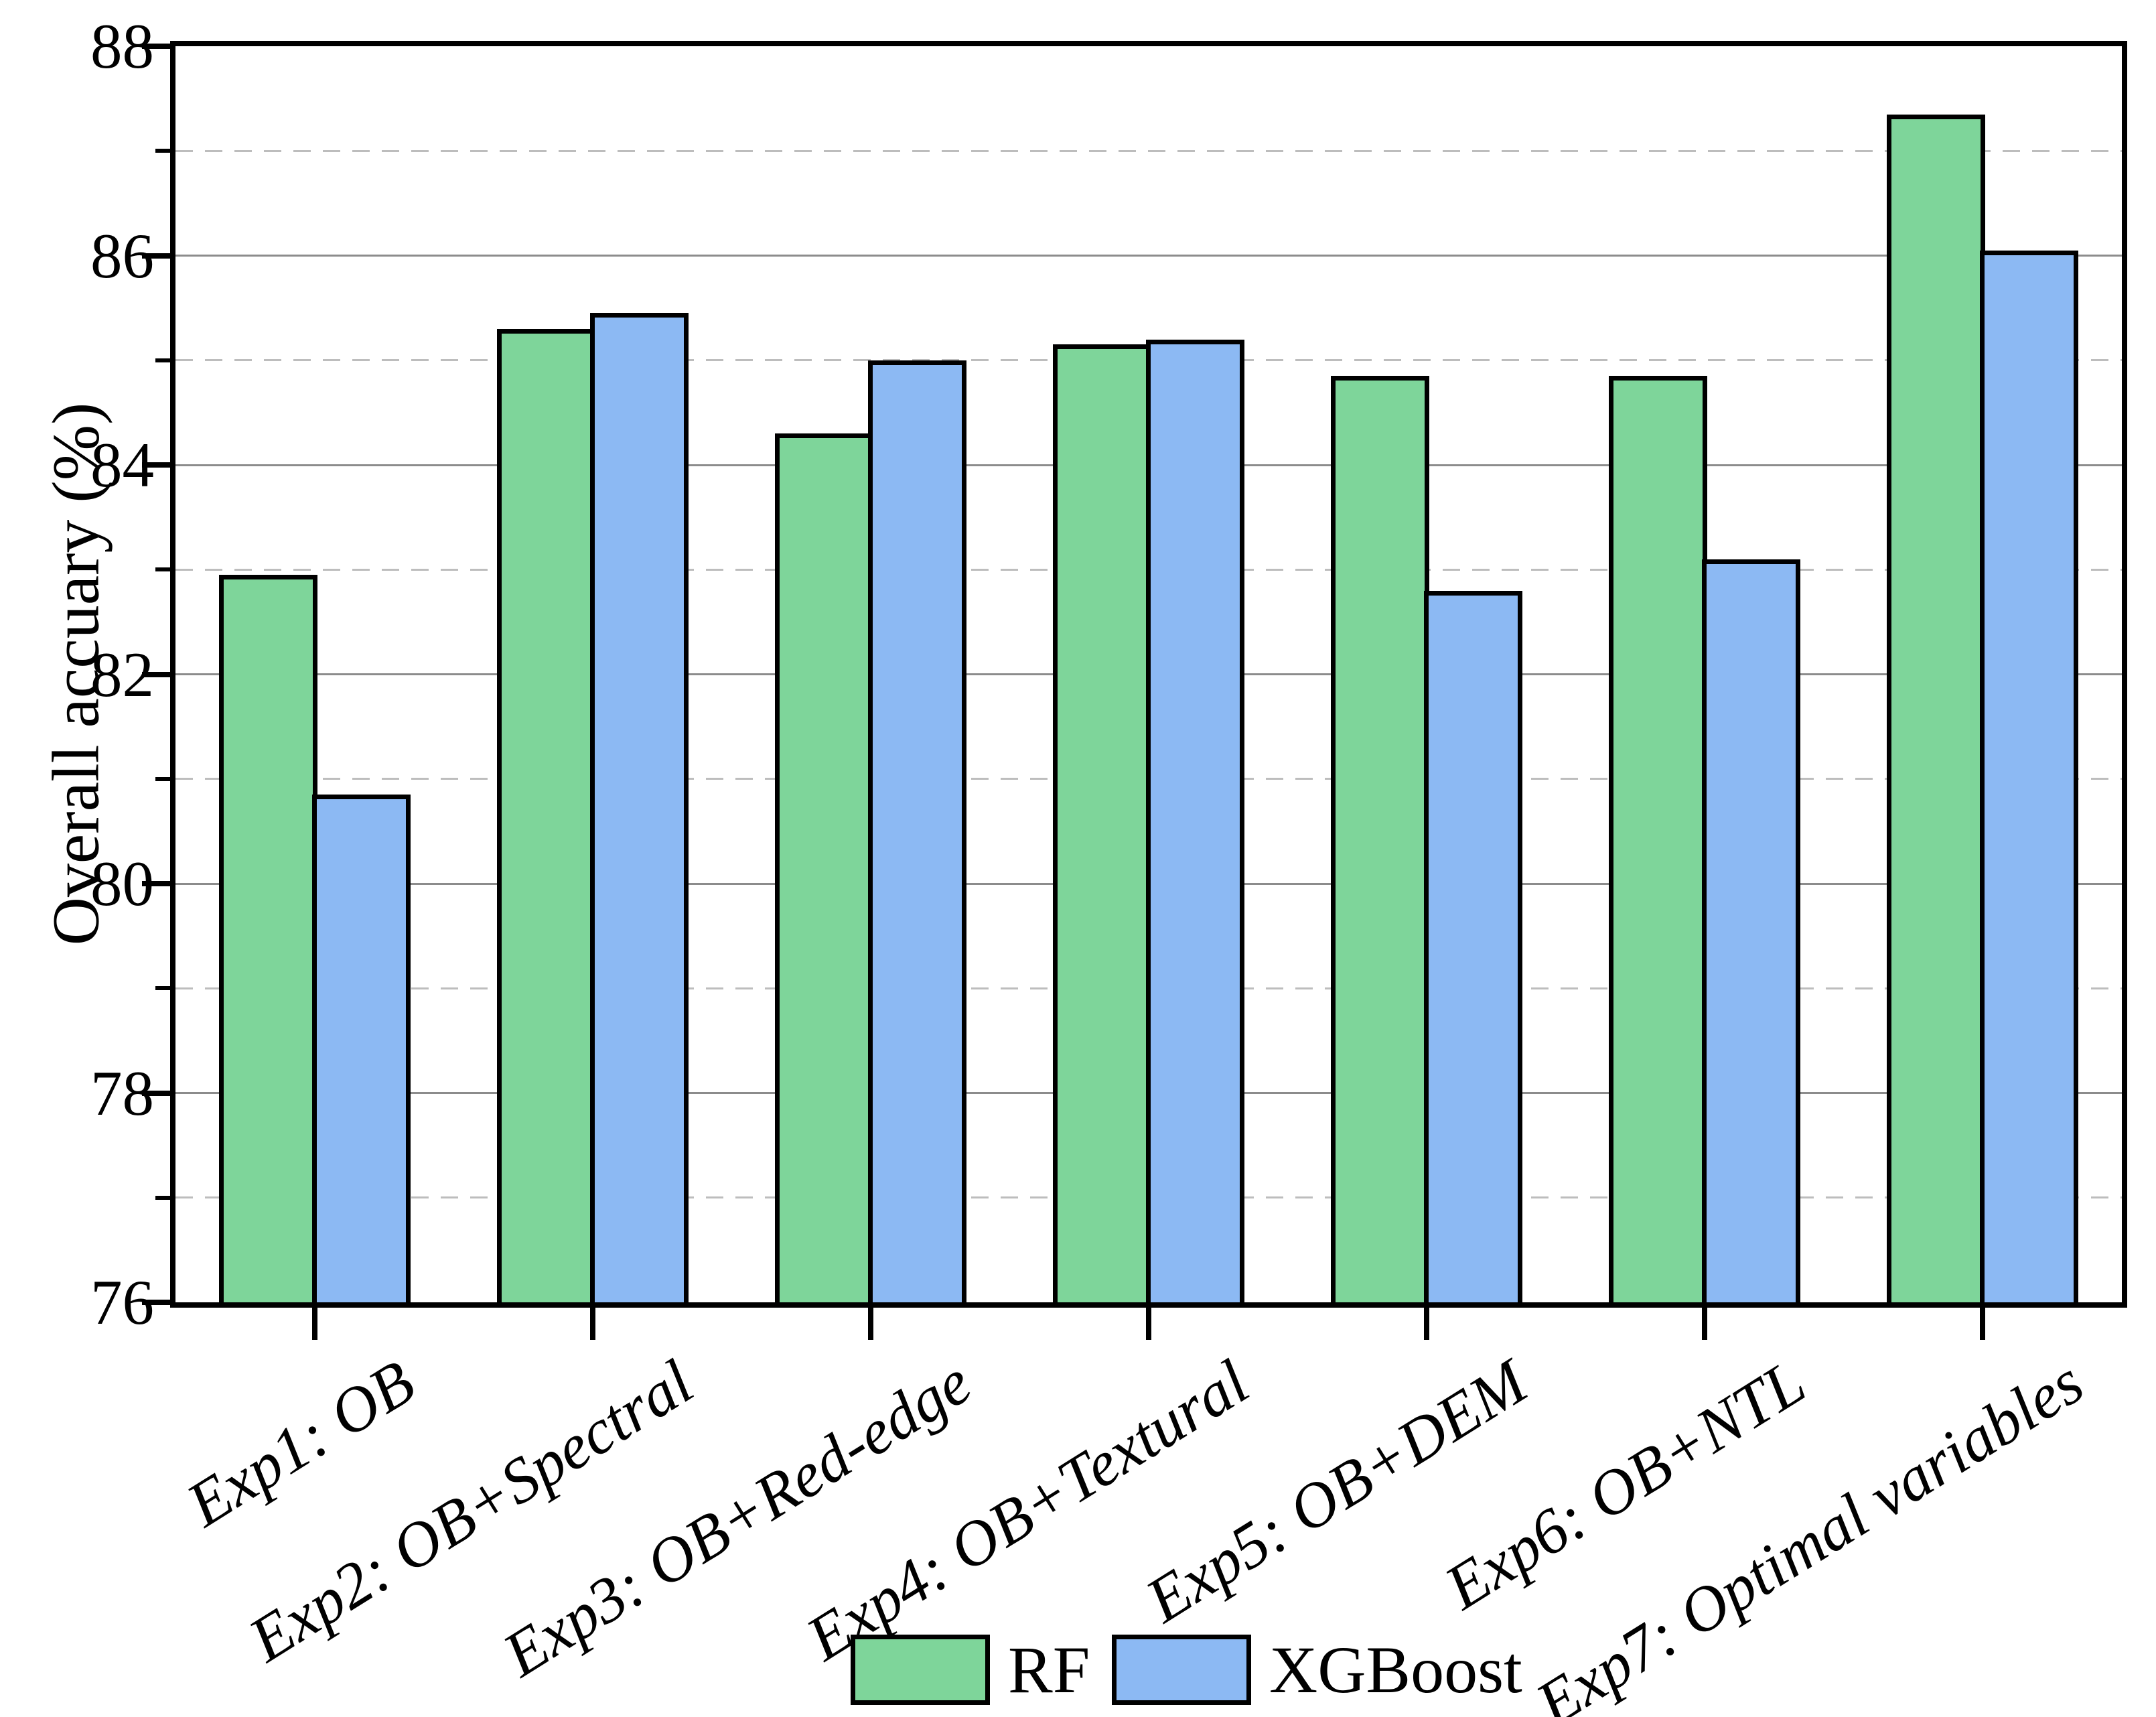  Describe the element at coordinates (122, 883) in the screenshot. I see `y-tick-label-80: 80` at that location.